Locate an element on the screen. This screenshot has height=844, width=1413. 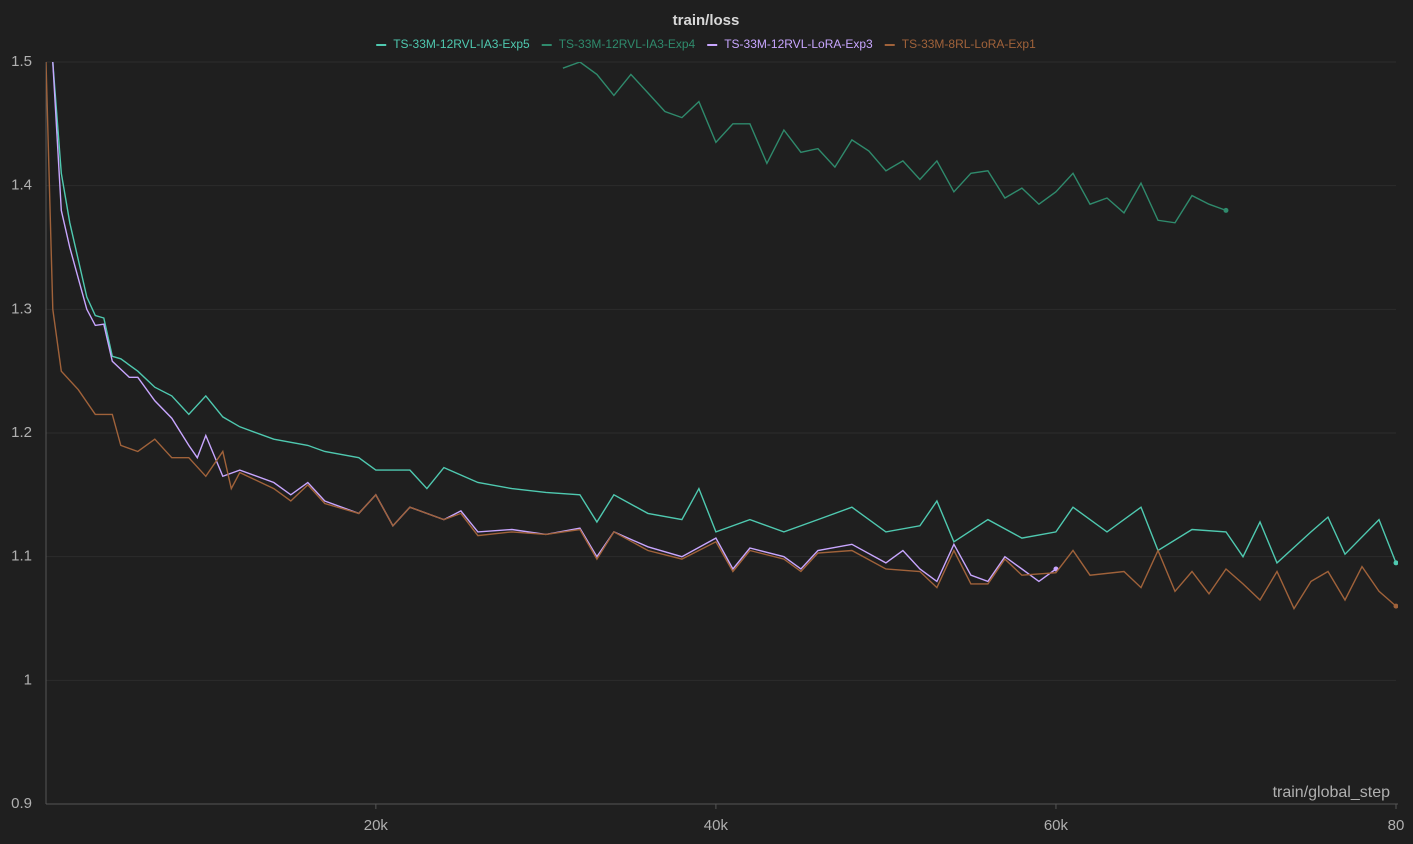
x-tick-label: 20k is located at coordinates (376, 825).